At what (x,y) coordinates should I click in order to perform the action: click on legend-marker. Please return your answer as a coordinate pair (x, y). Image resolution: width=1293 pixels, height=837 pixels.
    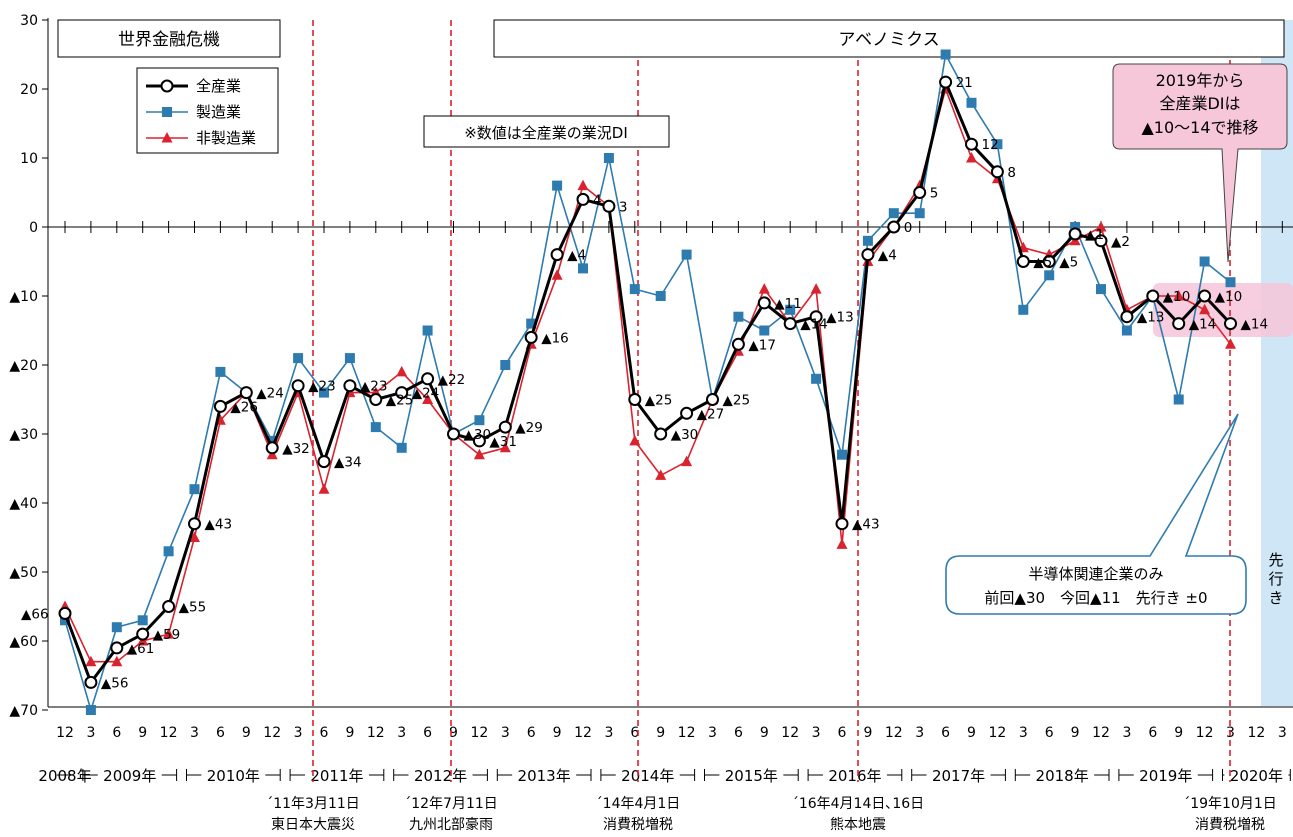
    Looking at the image, I should click on (167, 112).